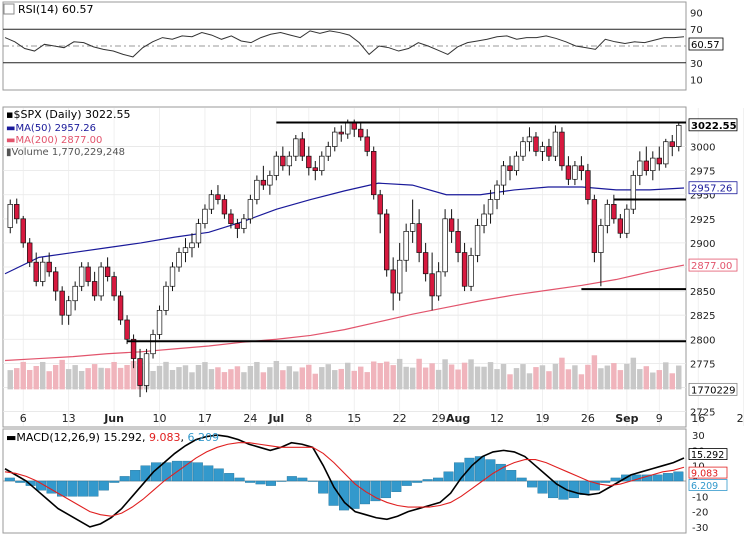  Describe the element at coordinates (54, 140) in the screenshot. I see `ma200-legend: ▬MA(200) 2877.00` at that location.